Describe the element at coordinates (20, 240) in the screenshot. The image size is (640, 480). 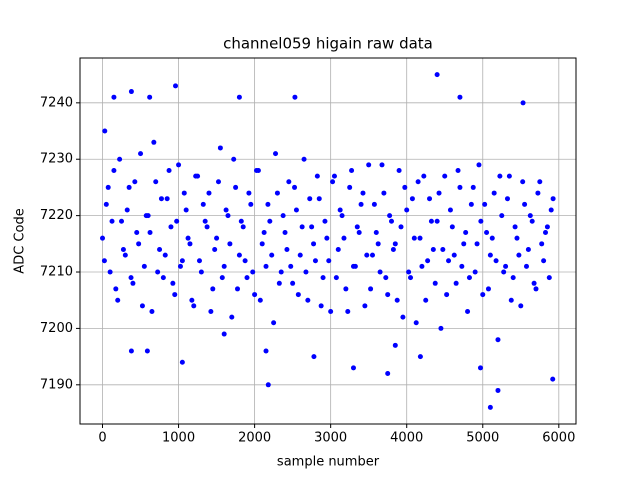
I see `y-axis-label: ADC Code` at that location.